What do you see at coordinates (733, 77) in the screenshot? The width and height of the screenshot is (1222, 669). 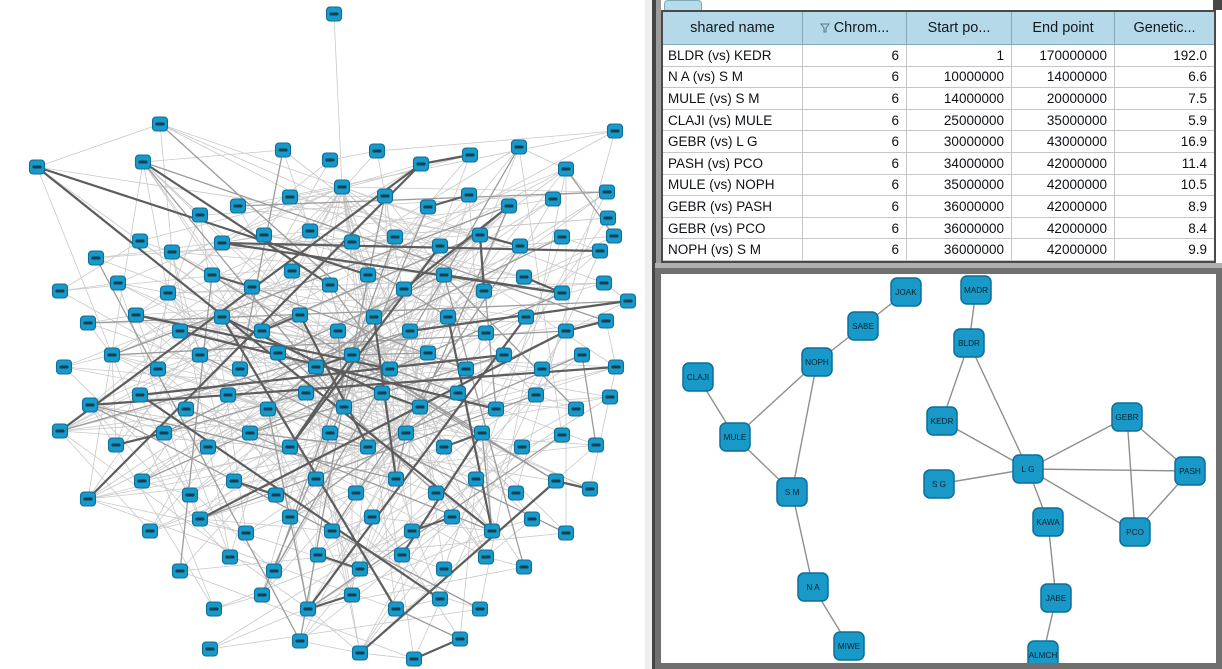 I see `table-cell-shared-name: N A (vs) S M` at bounding box center [733, 77].